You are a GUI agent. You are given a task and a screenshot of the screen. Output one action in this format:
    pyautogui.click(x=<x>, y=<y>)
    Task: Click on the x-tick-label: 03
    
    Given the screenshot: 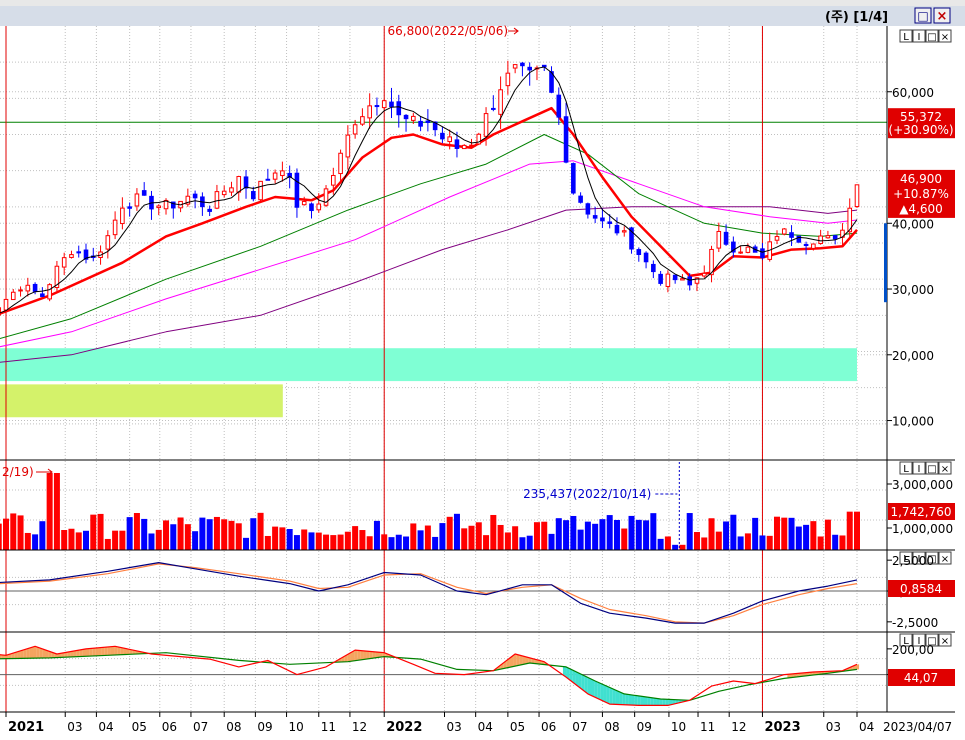 What is the action you would take?
    pyautogui.click(x=74, y=727)
    